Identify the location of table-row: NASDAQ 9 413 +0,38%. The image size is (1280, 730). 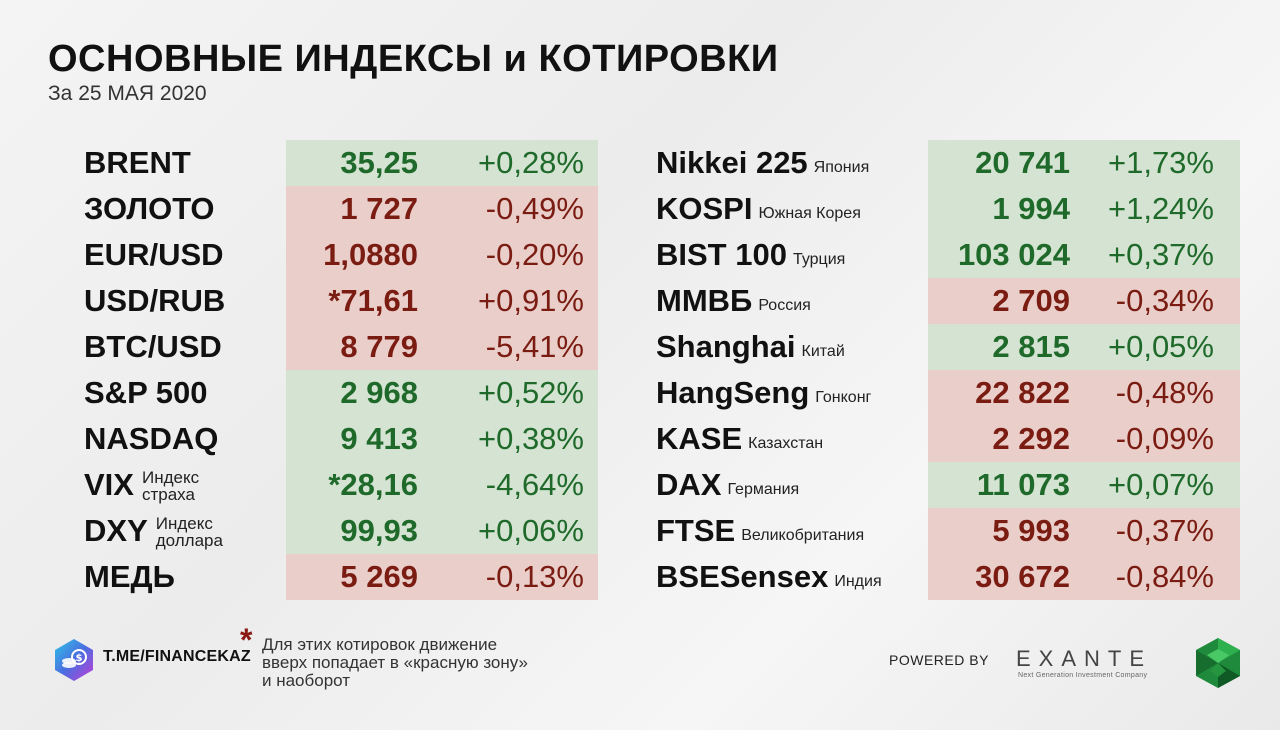
(334, 439).